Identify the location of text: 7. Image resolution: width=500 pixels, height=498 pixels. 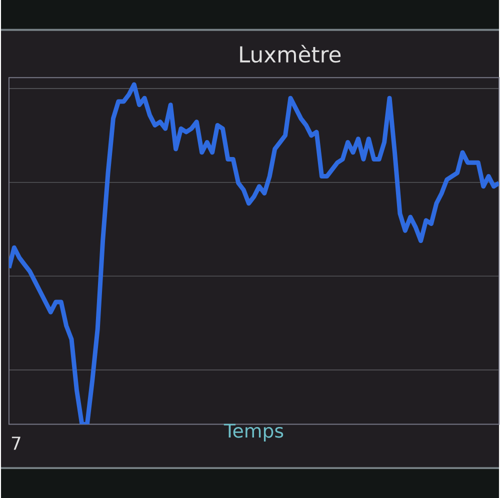
(16, 443).